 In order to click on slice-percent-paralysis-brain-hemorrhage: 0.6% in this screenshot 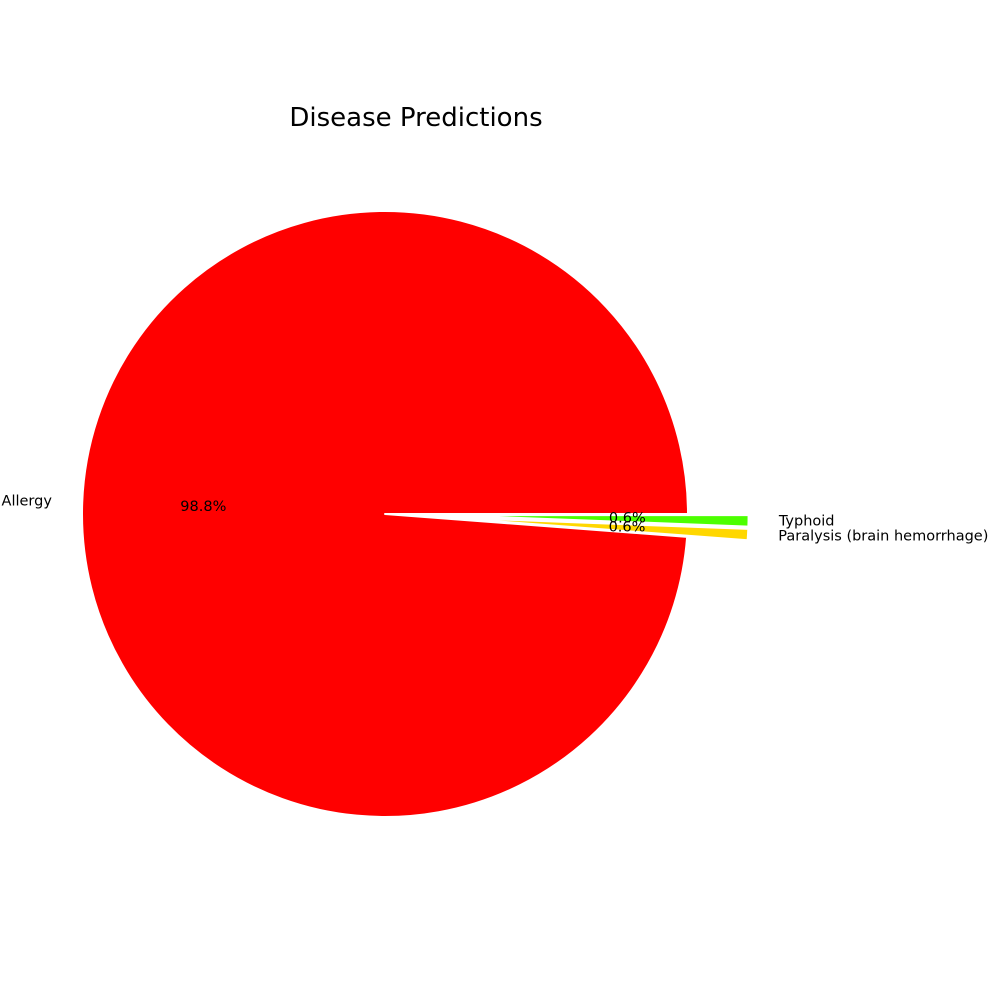, I will do `click(627, 528)`.